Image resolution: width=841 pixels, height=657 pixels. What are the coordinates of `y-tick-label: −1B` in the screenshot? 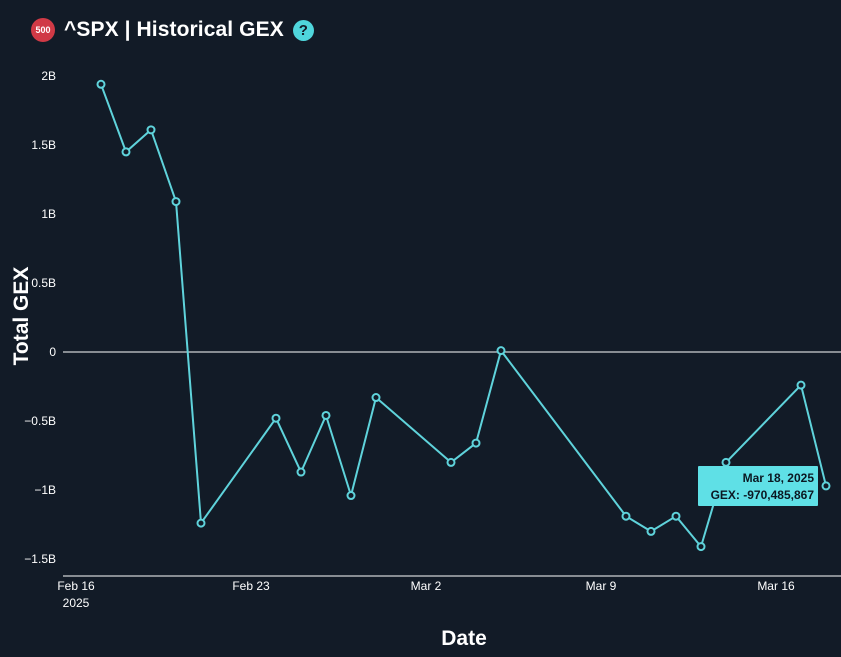 It's located at (45, 490).